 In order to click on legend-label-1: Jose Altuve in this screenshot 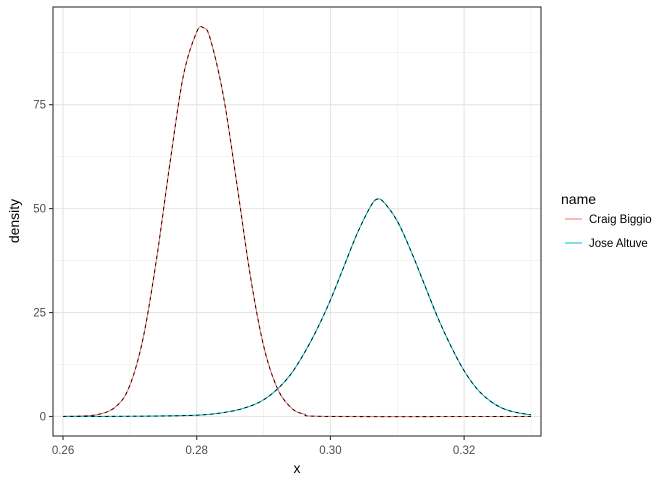, I will do `click(618, 244)`.